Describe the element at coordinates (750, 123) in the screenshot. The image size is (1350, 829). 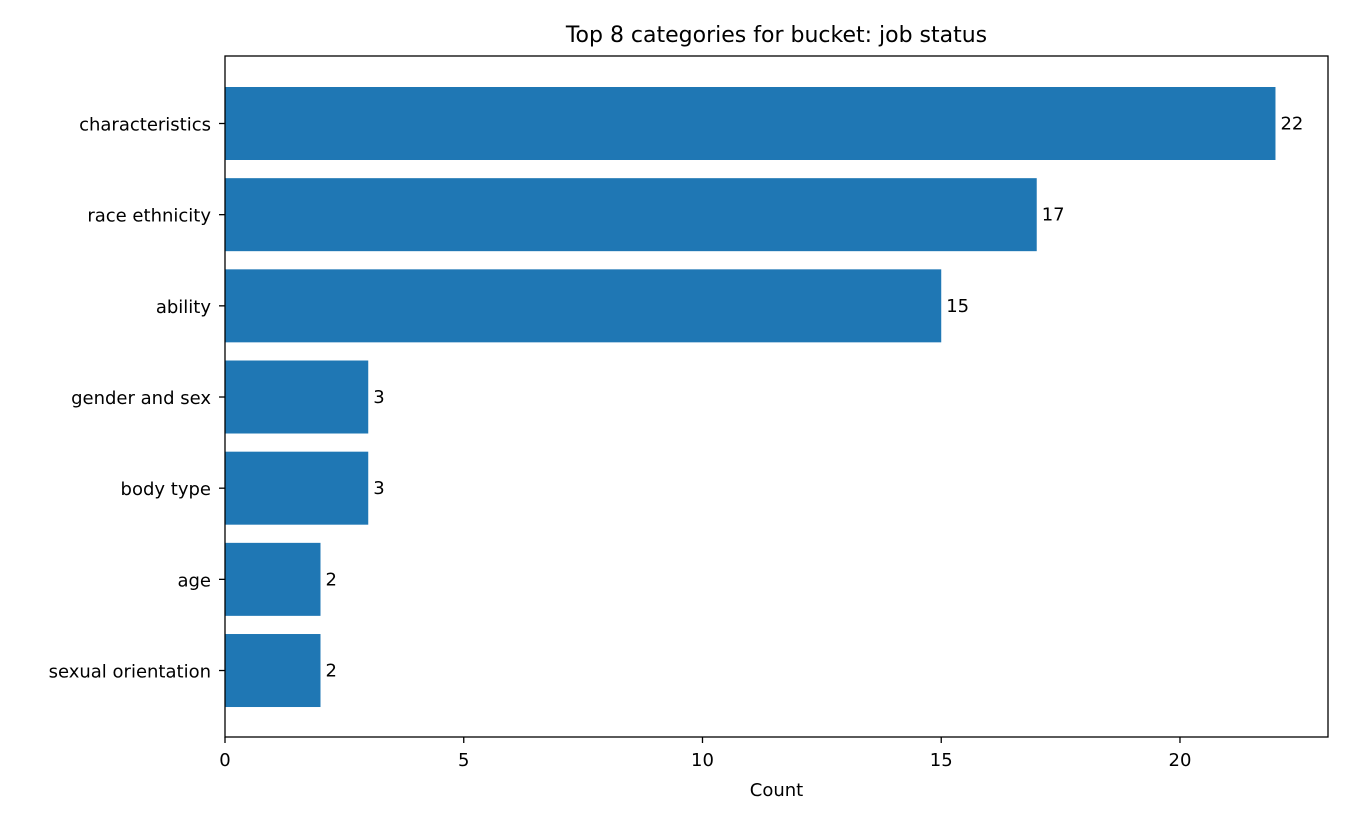
I see `bar-characteristics` at that location.